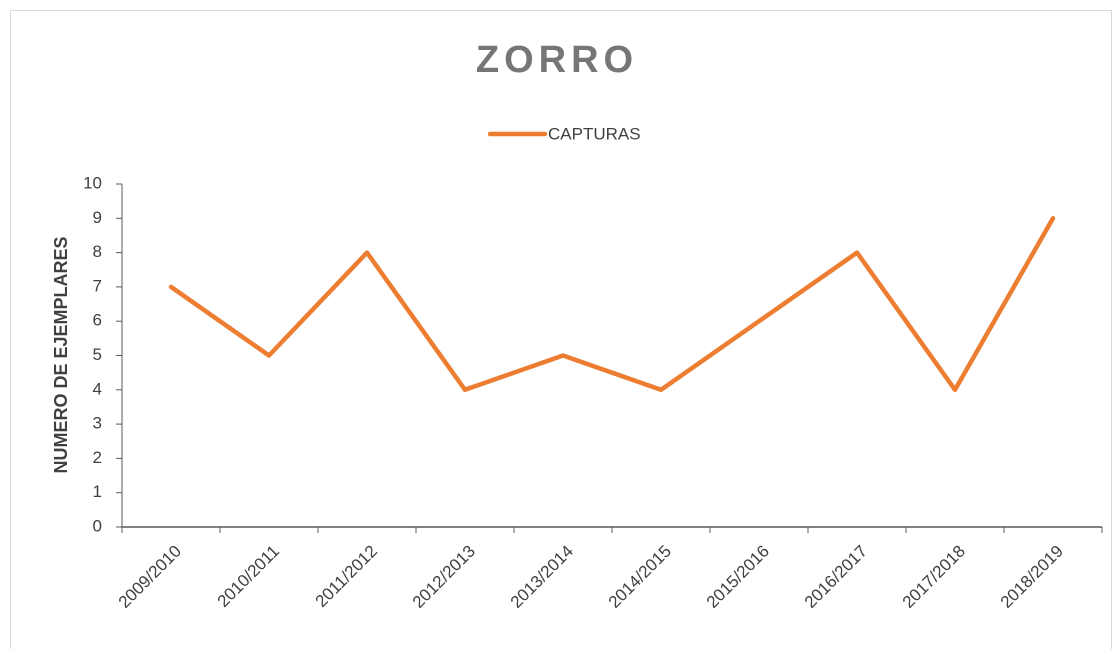 This screenshot has width=1113, height=654. I want to click on y-tick-label: 2, so click(97, 457).